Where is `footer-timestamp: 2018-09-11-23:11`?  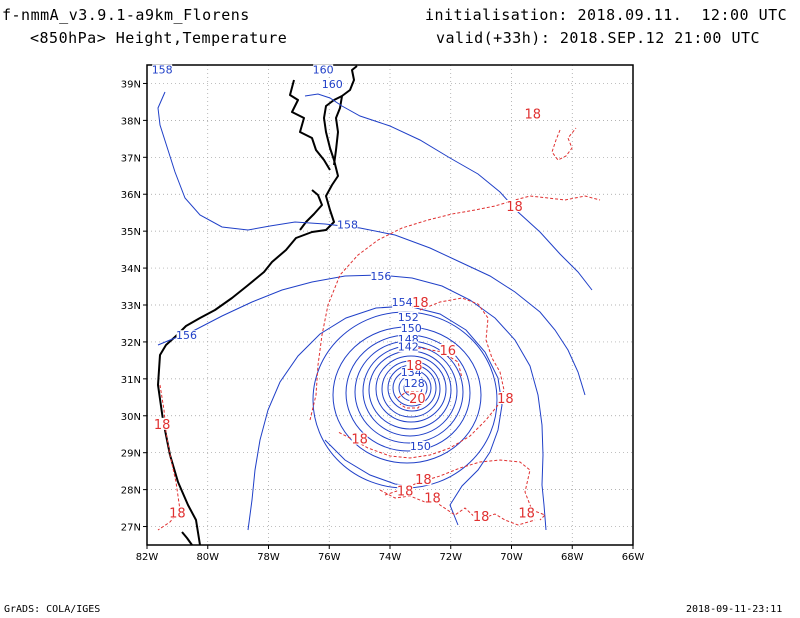
footer-timestamp: 2018-09-11-23:11 is located at coordinates (734, 609).